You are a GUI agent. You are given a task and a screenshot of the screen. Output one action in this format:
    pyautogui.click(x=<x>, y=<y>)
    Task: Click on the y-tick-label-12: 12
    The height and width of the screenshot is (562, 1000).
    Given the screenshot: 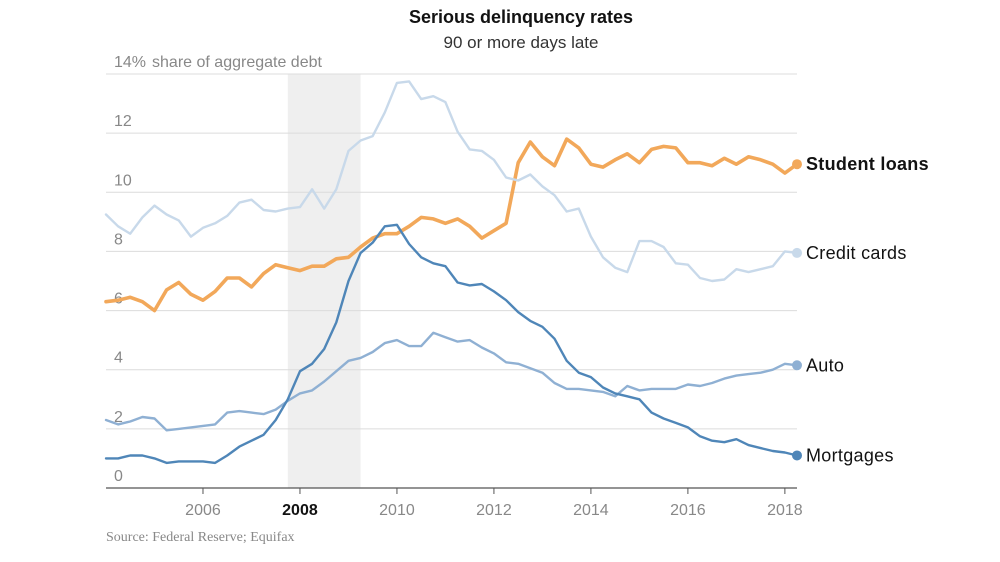 What is the action you would take?
    pyautogui.click(x=123, y=121)
    